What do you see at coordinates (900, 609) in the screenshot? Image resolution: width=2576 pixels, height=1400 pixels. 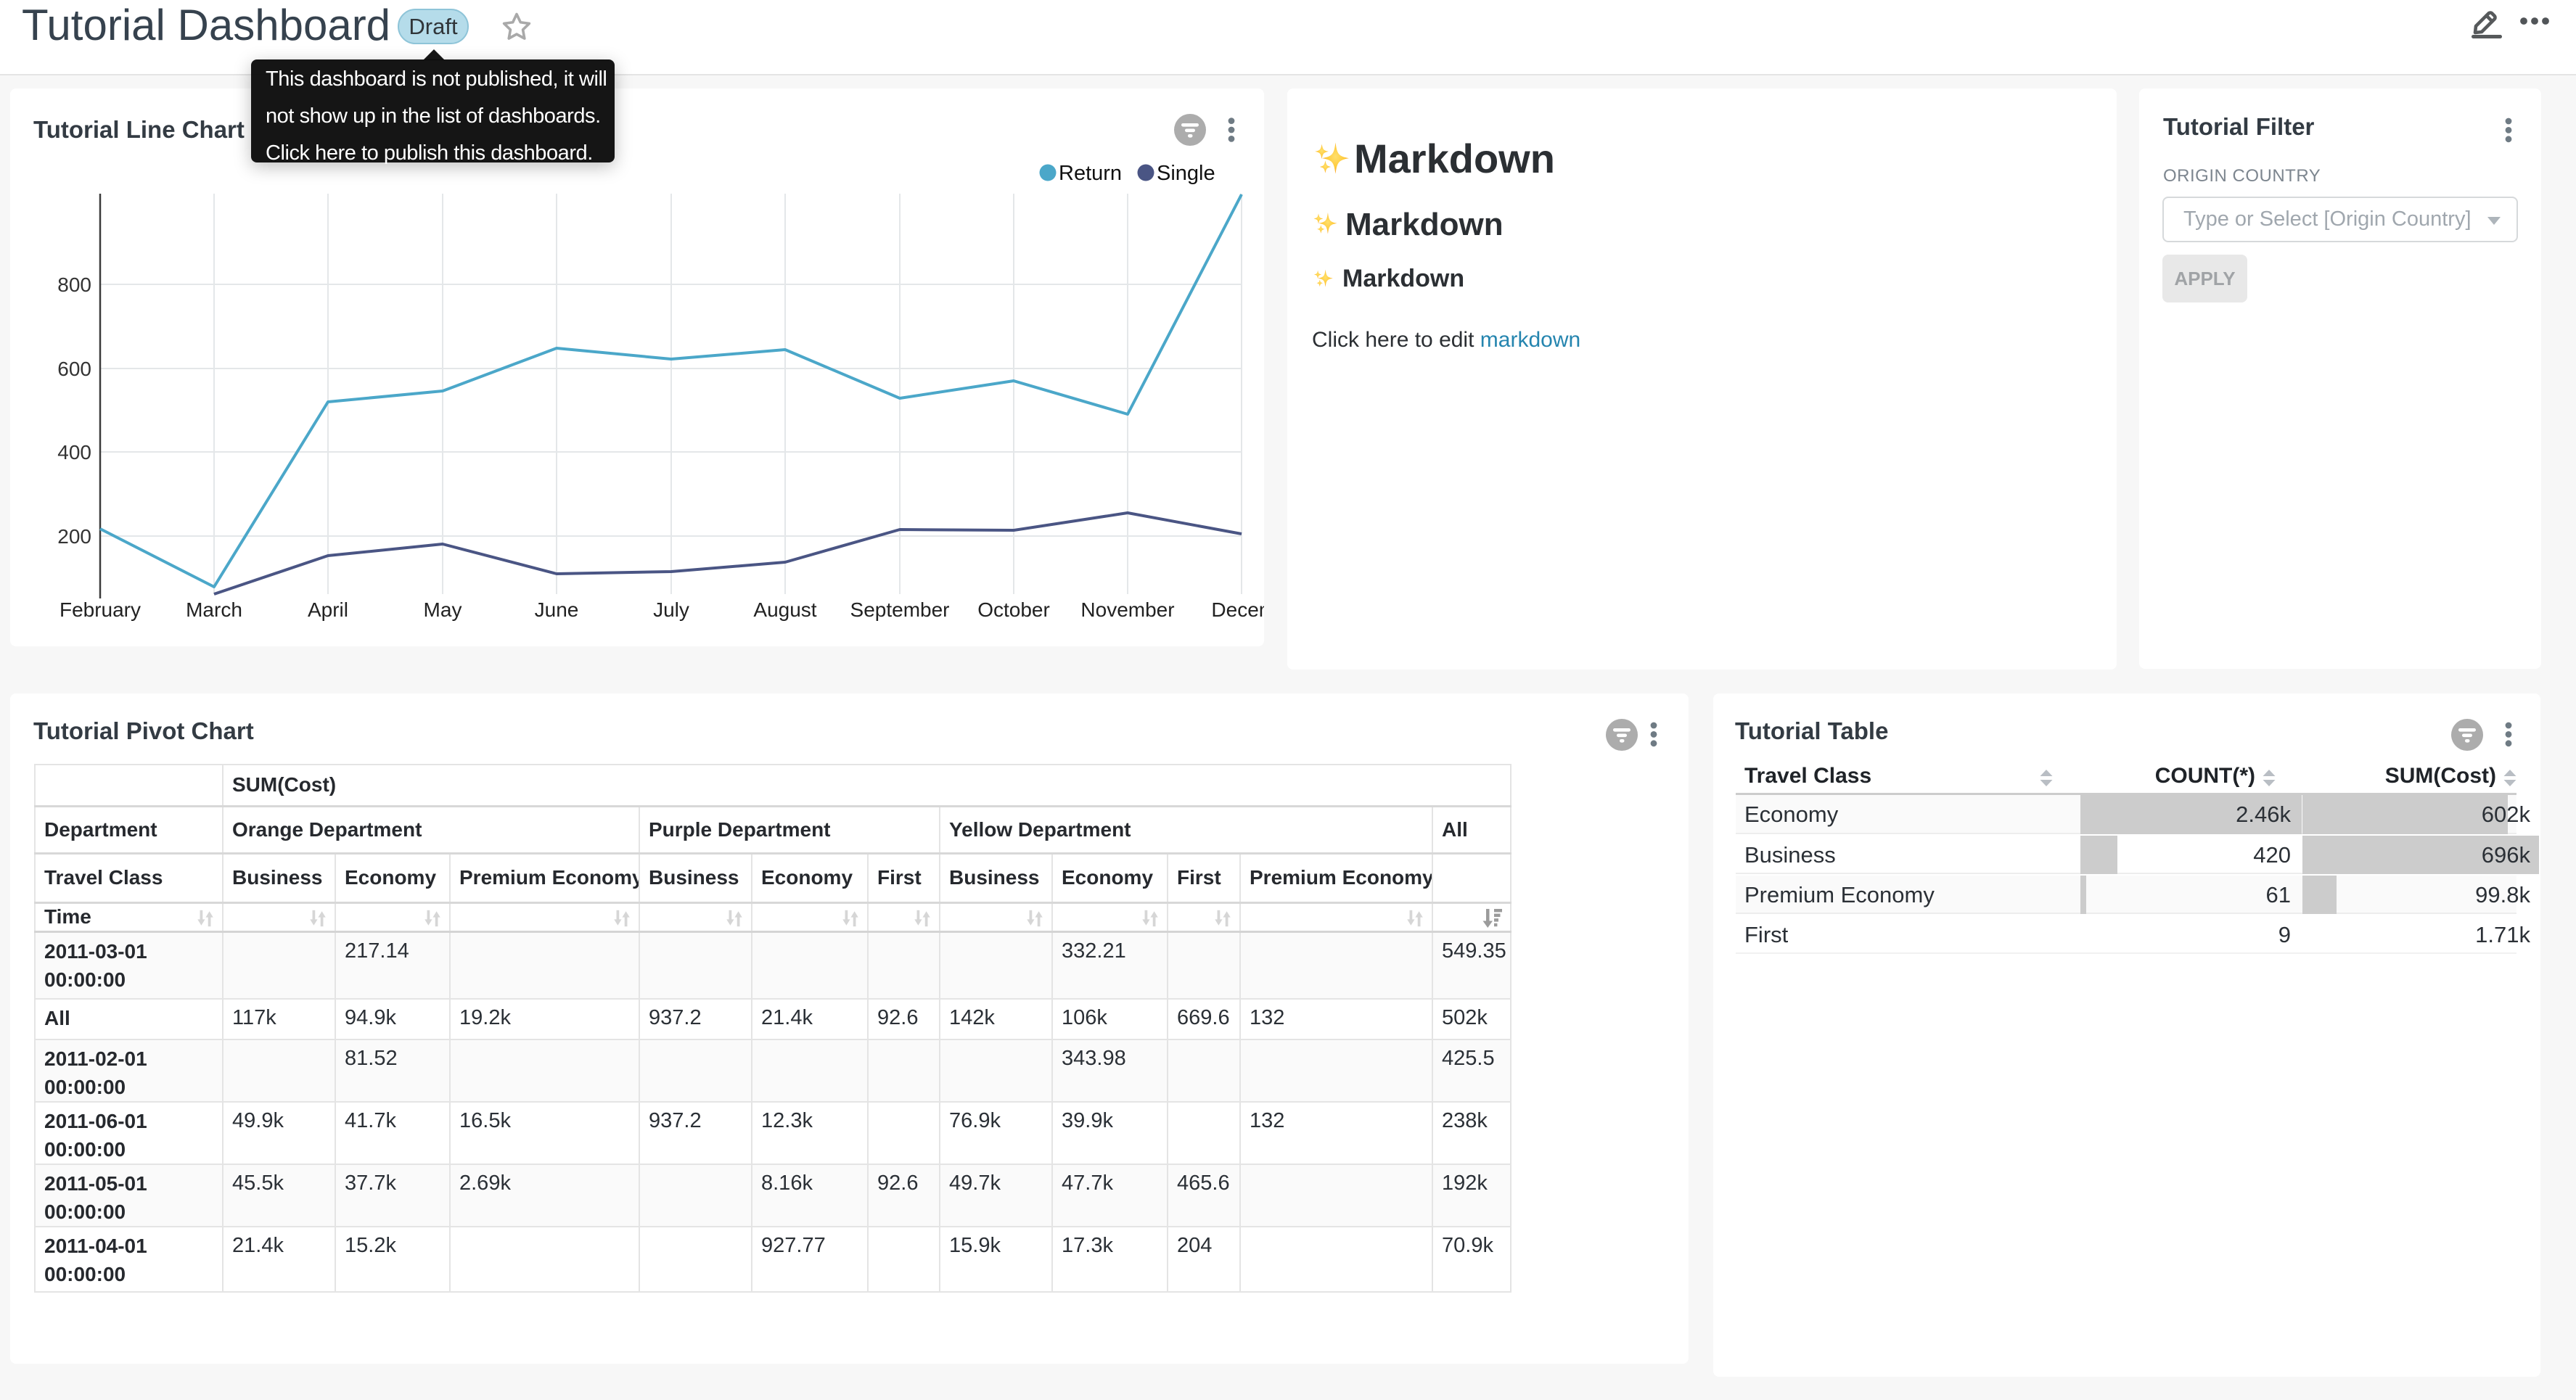 I see `svg-text: September` at bounding box center [900, 609].